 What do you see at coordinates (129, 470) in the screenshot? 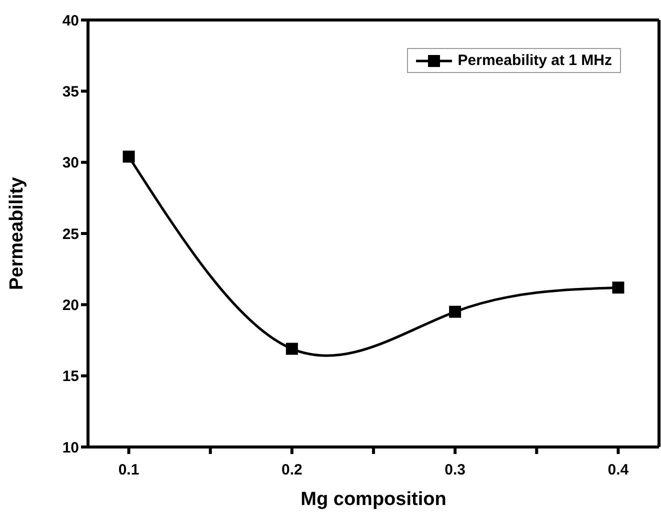
I see `x-tick-label: 0.1` at bounding box center [129, 470].